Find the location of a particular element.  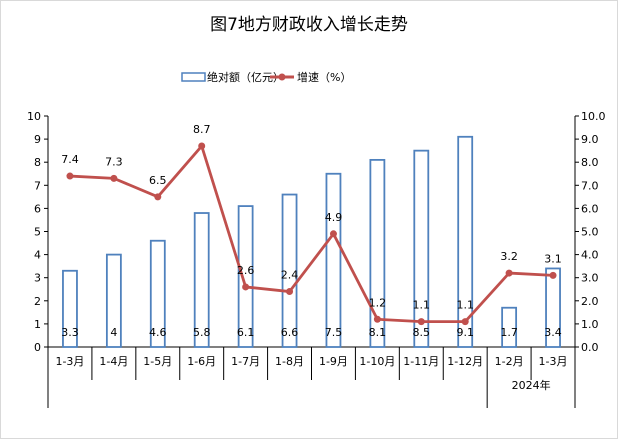

left-tick-label: 10 is located at coordinates (34, 116).